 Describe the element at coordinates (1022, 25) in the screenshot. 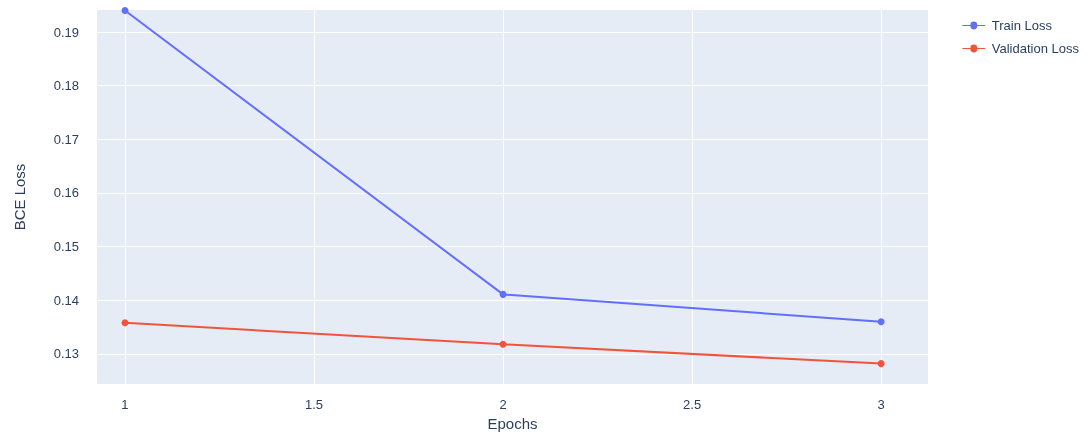

I see `legend-label: Train Loss` at that location.